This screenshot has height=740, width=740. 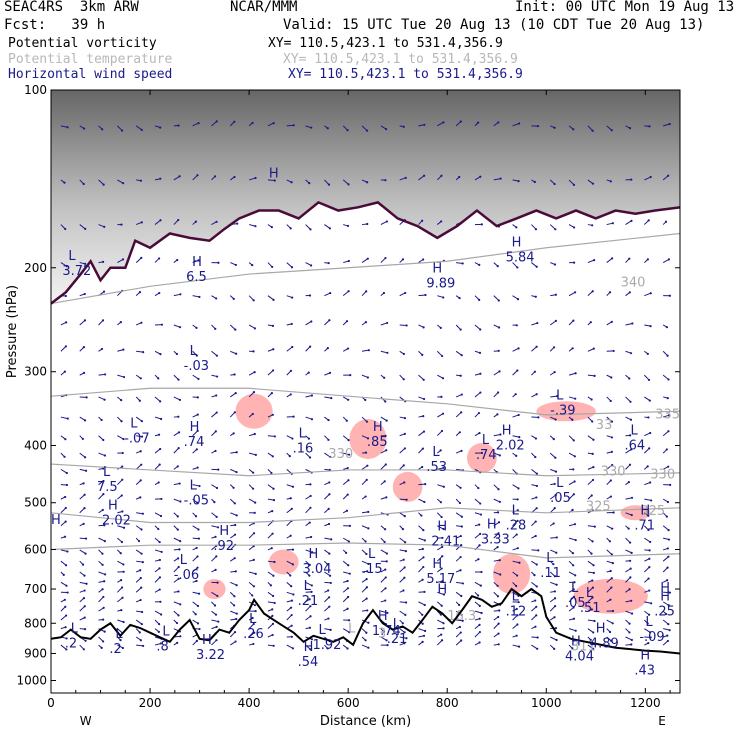 I want to click on pv-extremum-value: .54, so click(x=308, y=662).